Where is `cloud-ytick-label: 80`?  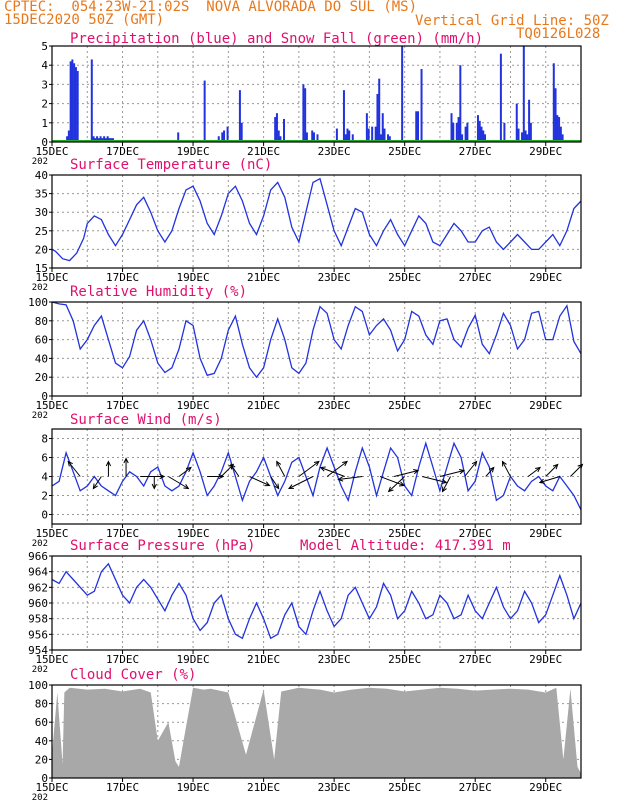 cloud-ytick-label: 80 is located at coordinates (41, 704).